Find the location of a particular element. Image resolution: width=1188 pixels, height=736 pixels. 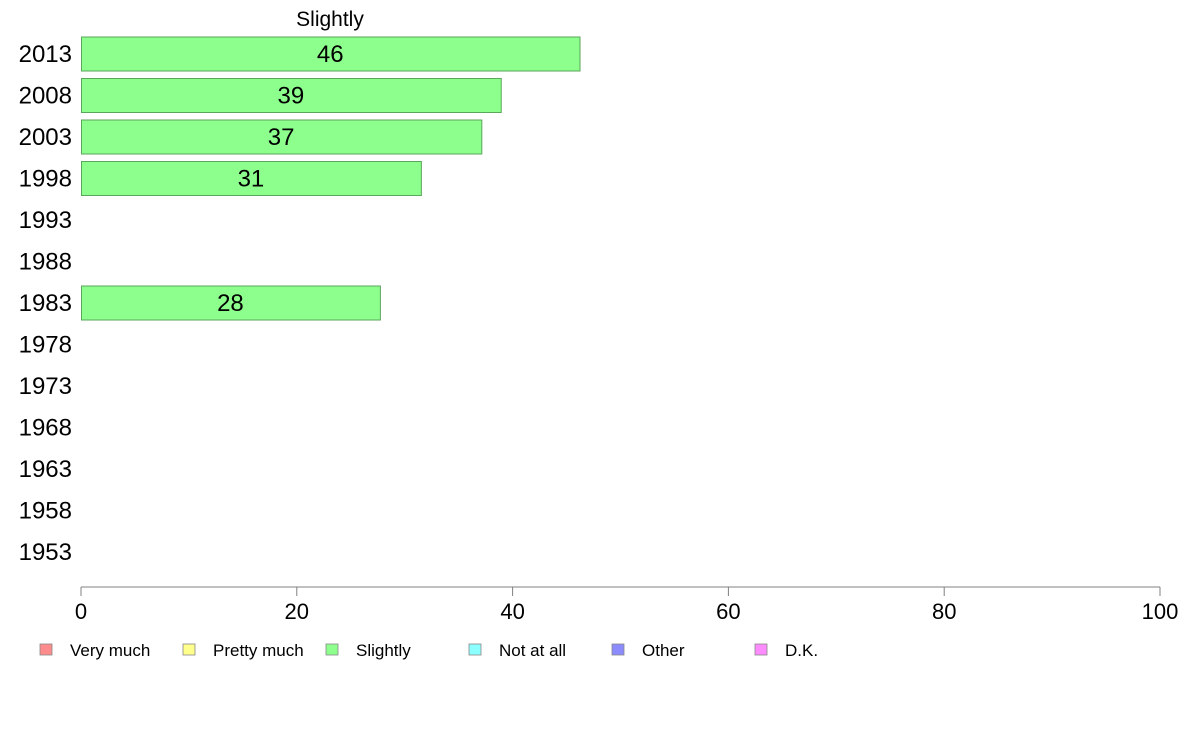

y-tick-label-1998: 1998 is located at coordinates (45, 179).